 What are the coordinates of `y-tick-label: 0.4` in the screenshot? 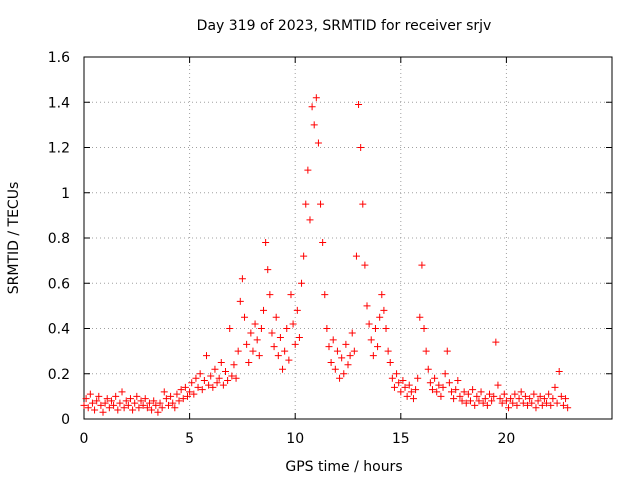 It's located at (59, 330).